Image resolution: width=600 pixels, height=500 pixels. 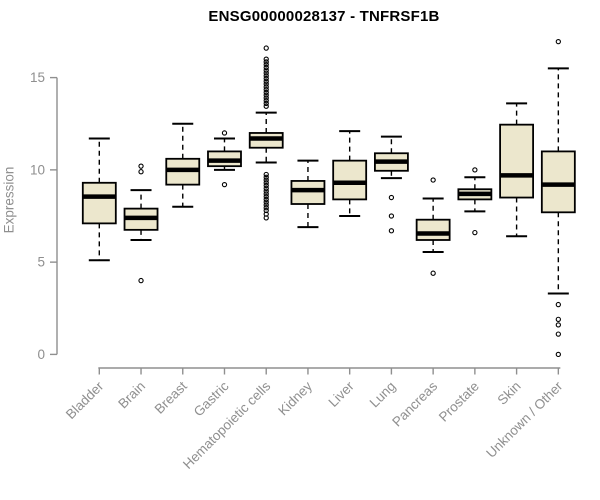 What do you see at coordinates (41, 354) in the screenshot?
I see `y-tick-label: 0` at bounding box center [41, 354].